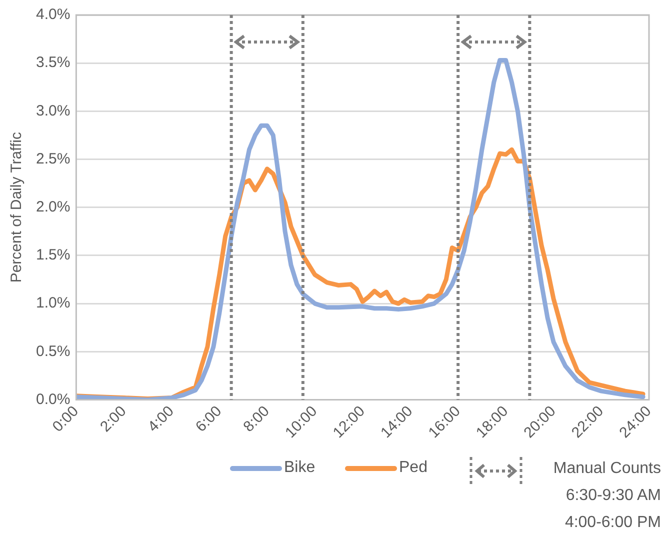 This screenshot has height=546, width=667. I want to click on y-tick-label: 2.0%, so click(53, 207).